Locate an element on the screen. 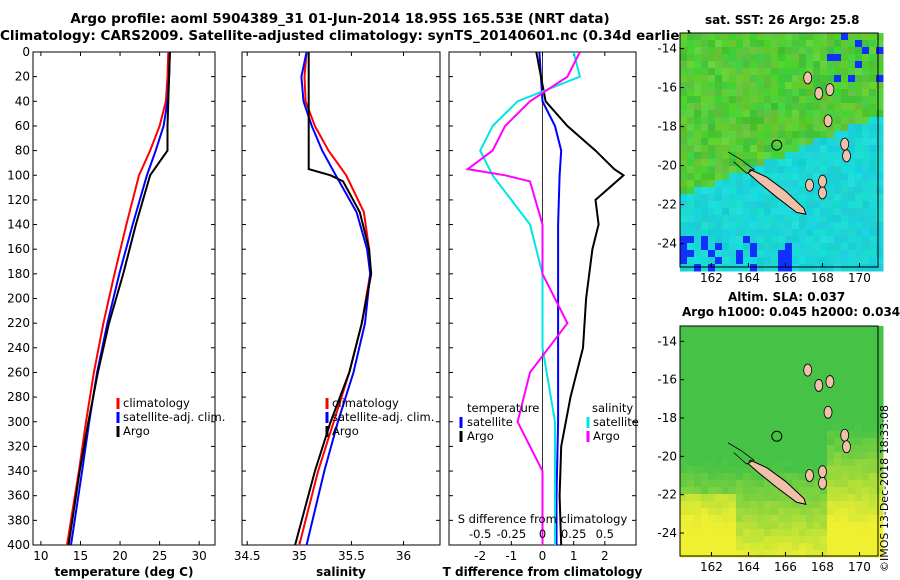 The width and height of the screenshot is (900, 580). y-tick-label: 20 is located at coordinates (22, 77).